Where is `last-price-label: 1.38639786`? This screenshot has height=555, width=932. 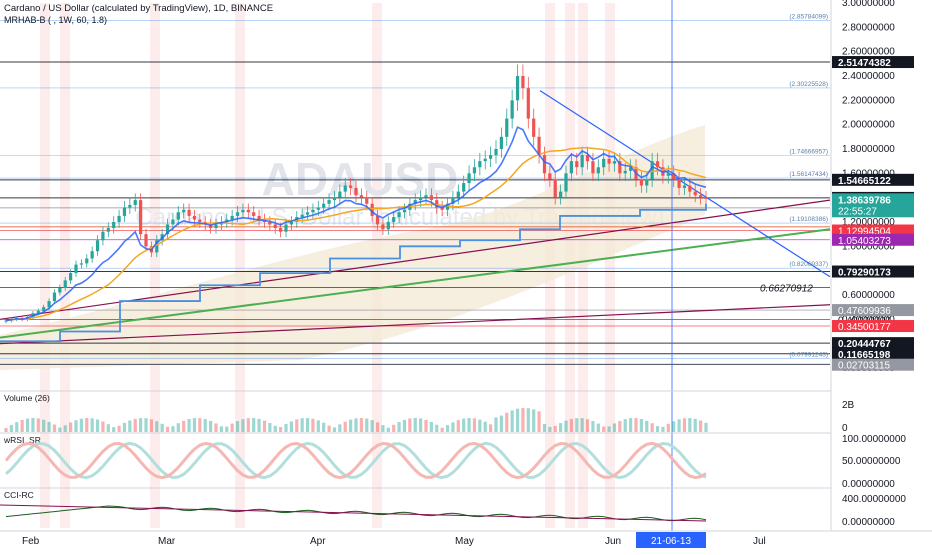 last-price-label: 1.38639786 is located at coordinates (864, 200).